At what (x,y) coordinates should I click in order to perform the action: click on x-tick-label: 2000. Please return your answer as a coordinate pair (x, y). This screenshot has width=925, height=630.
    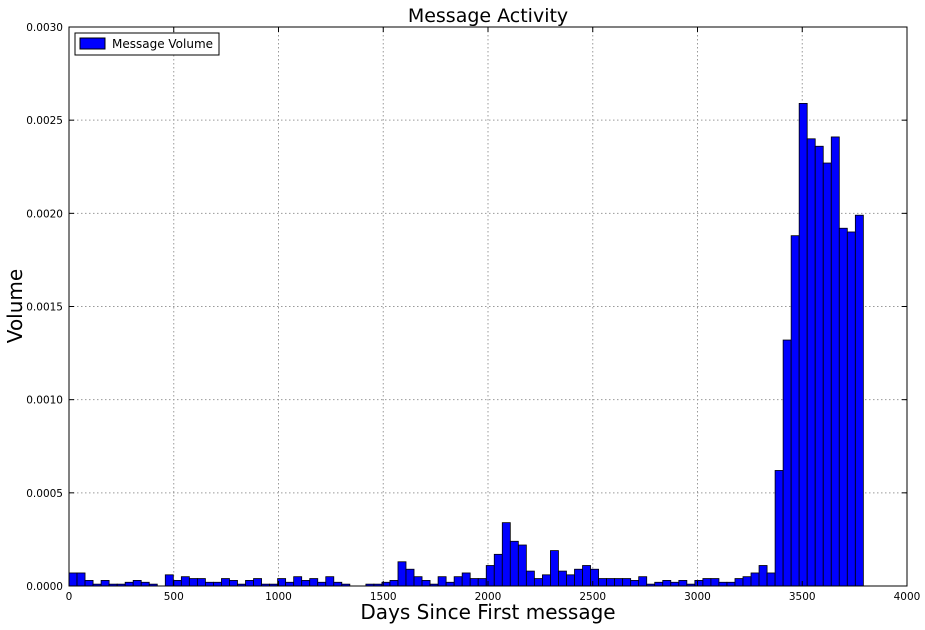
    Looking at the image, I should click on (488, 597).